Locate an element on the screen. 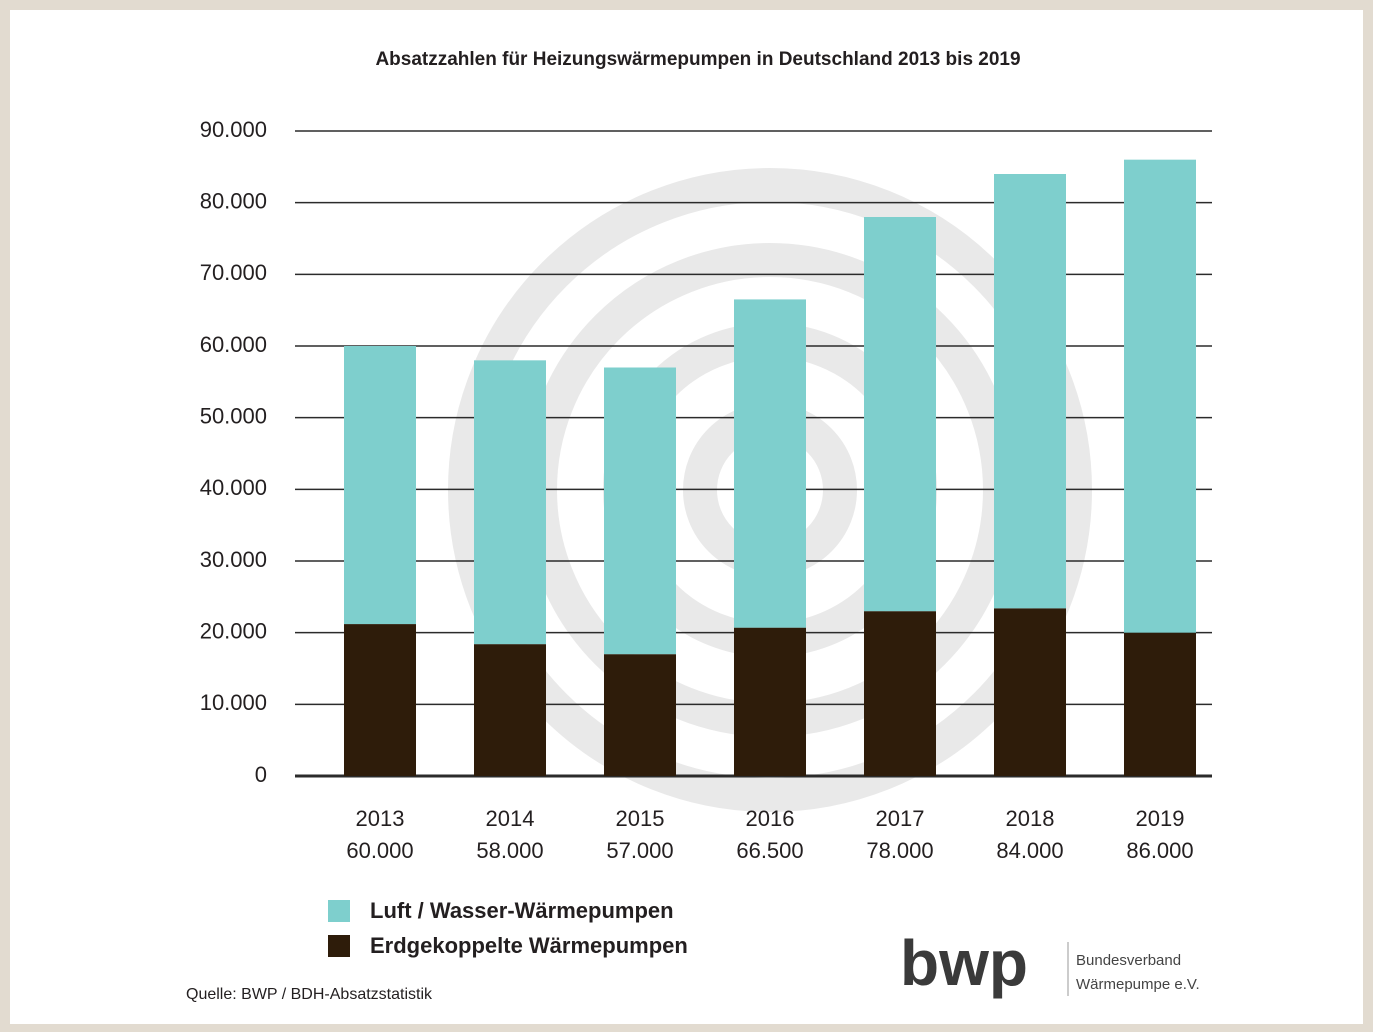 The width and height of the screenshot is (1373, 1032). x-tick-label: 2016 is located at coordinates (770, 818).